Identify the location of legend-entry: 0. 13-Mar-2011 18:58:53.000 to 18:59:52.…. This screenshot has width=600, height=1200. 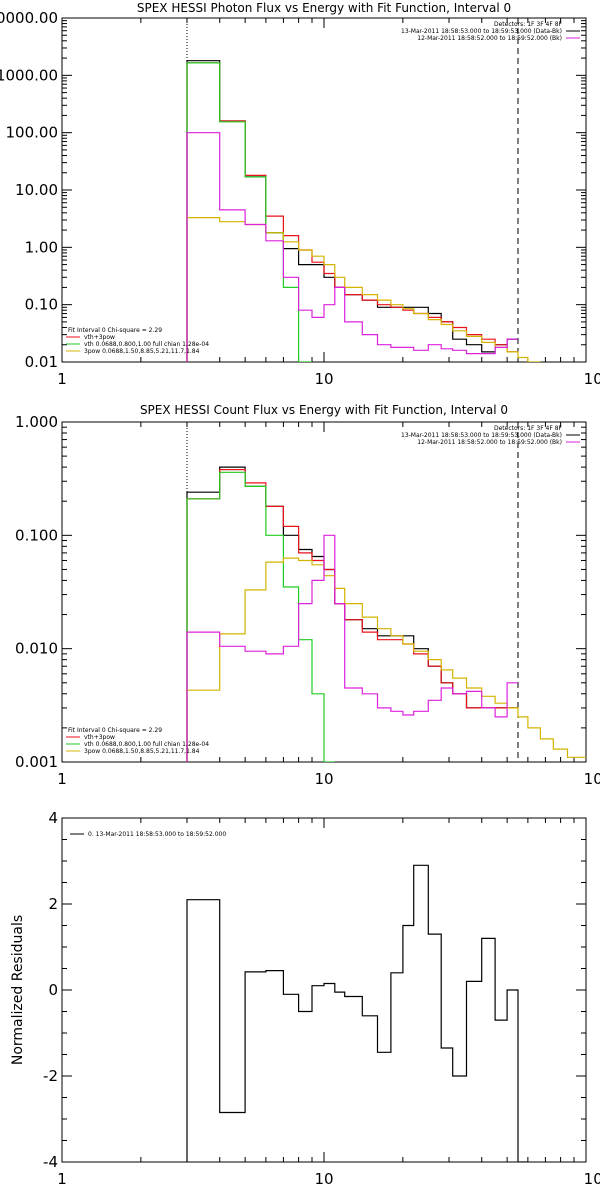
(157, 834).